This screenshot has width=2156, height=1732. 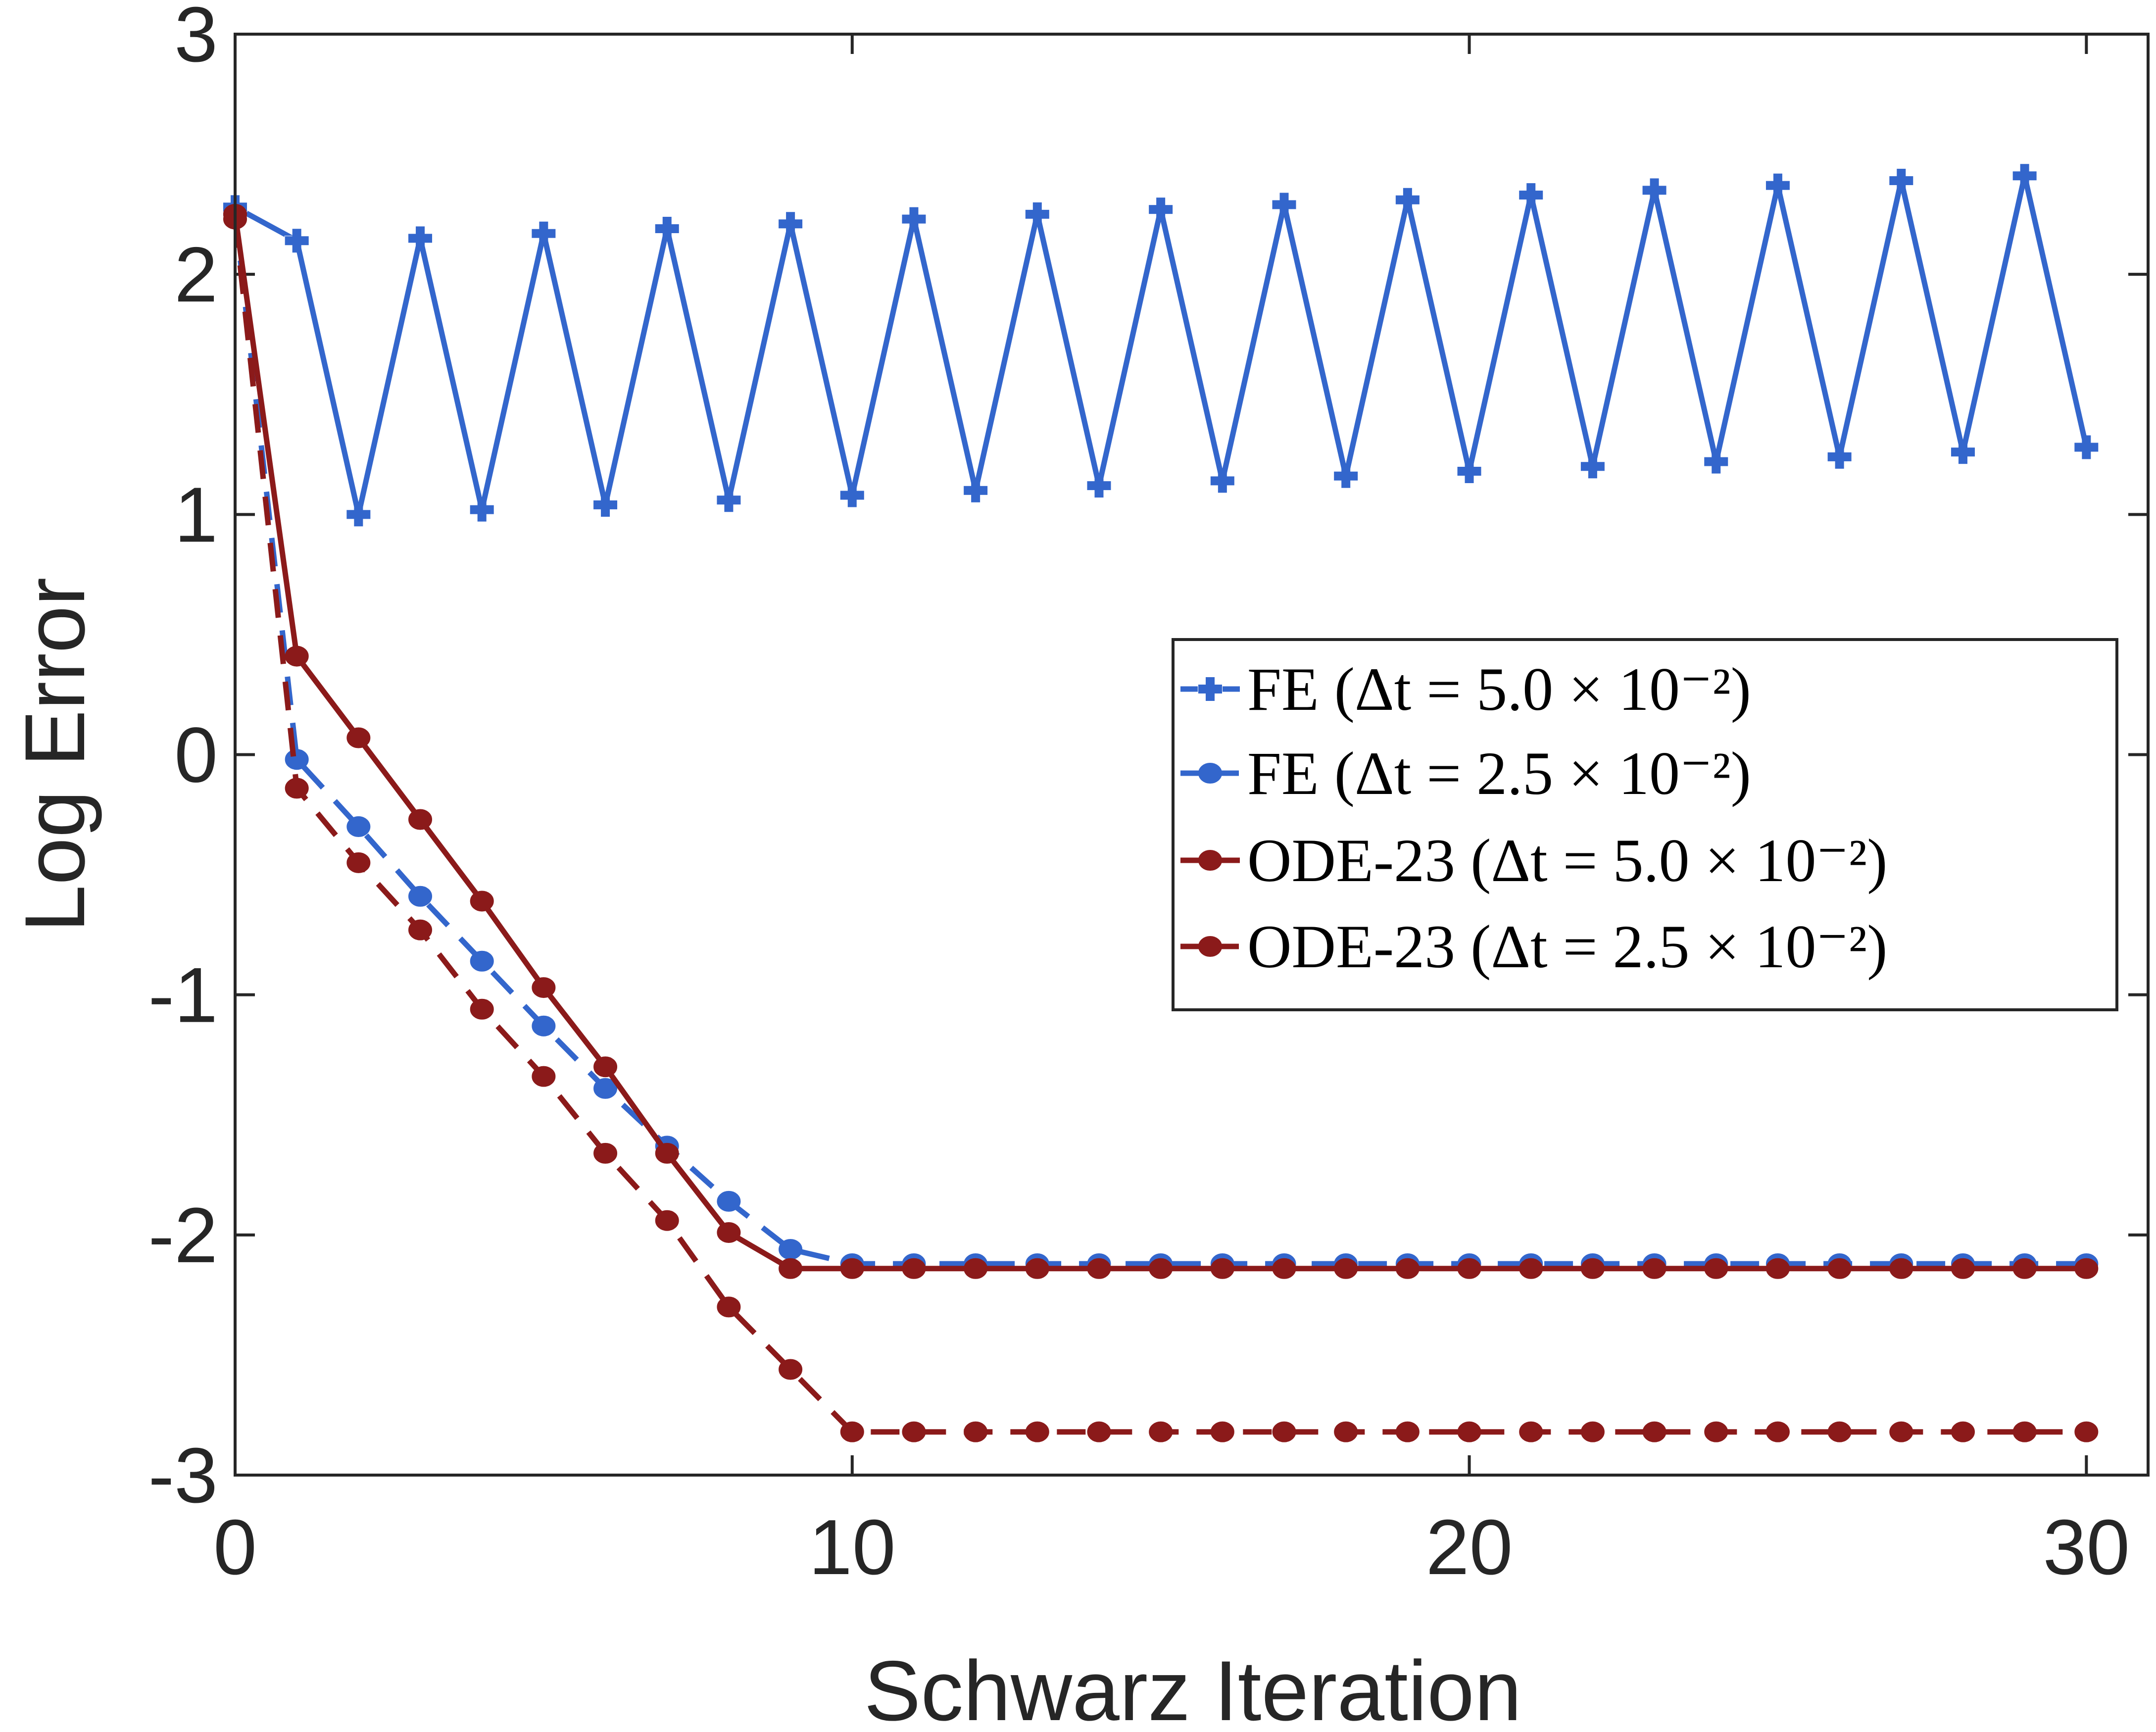 What do you see at coordinates (196, 39) in the screenshot?
I see `y-tick-label: 3` at bounding box center [196, 39].